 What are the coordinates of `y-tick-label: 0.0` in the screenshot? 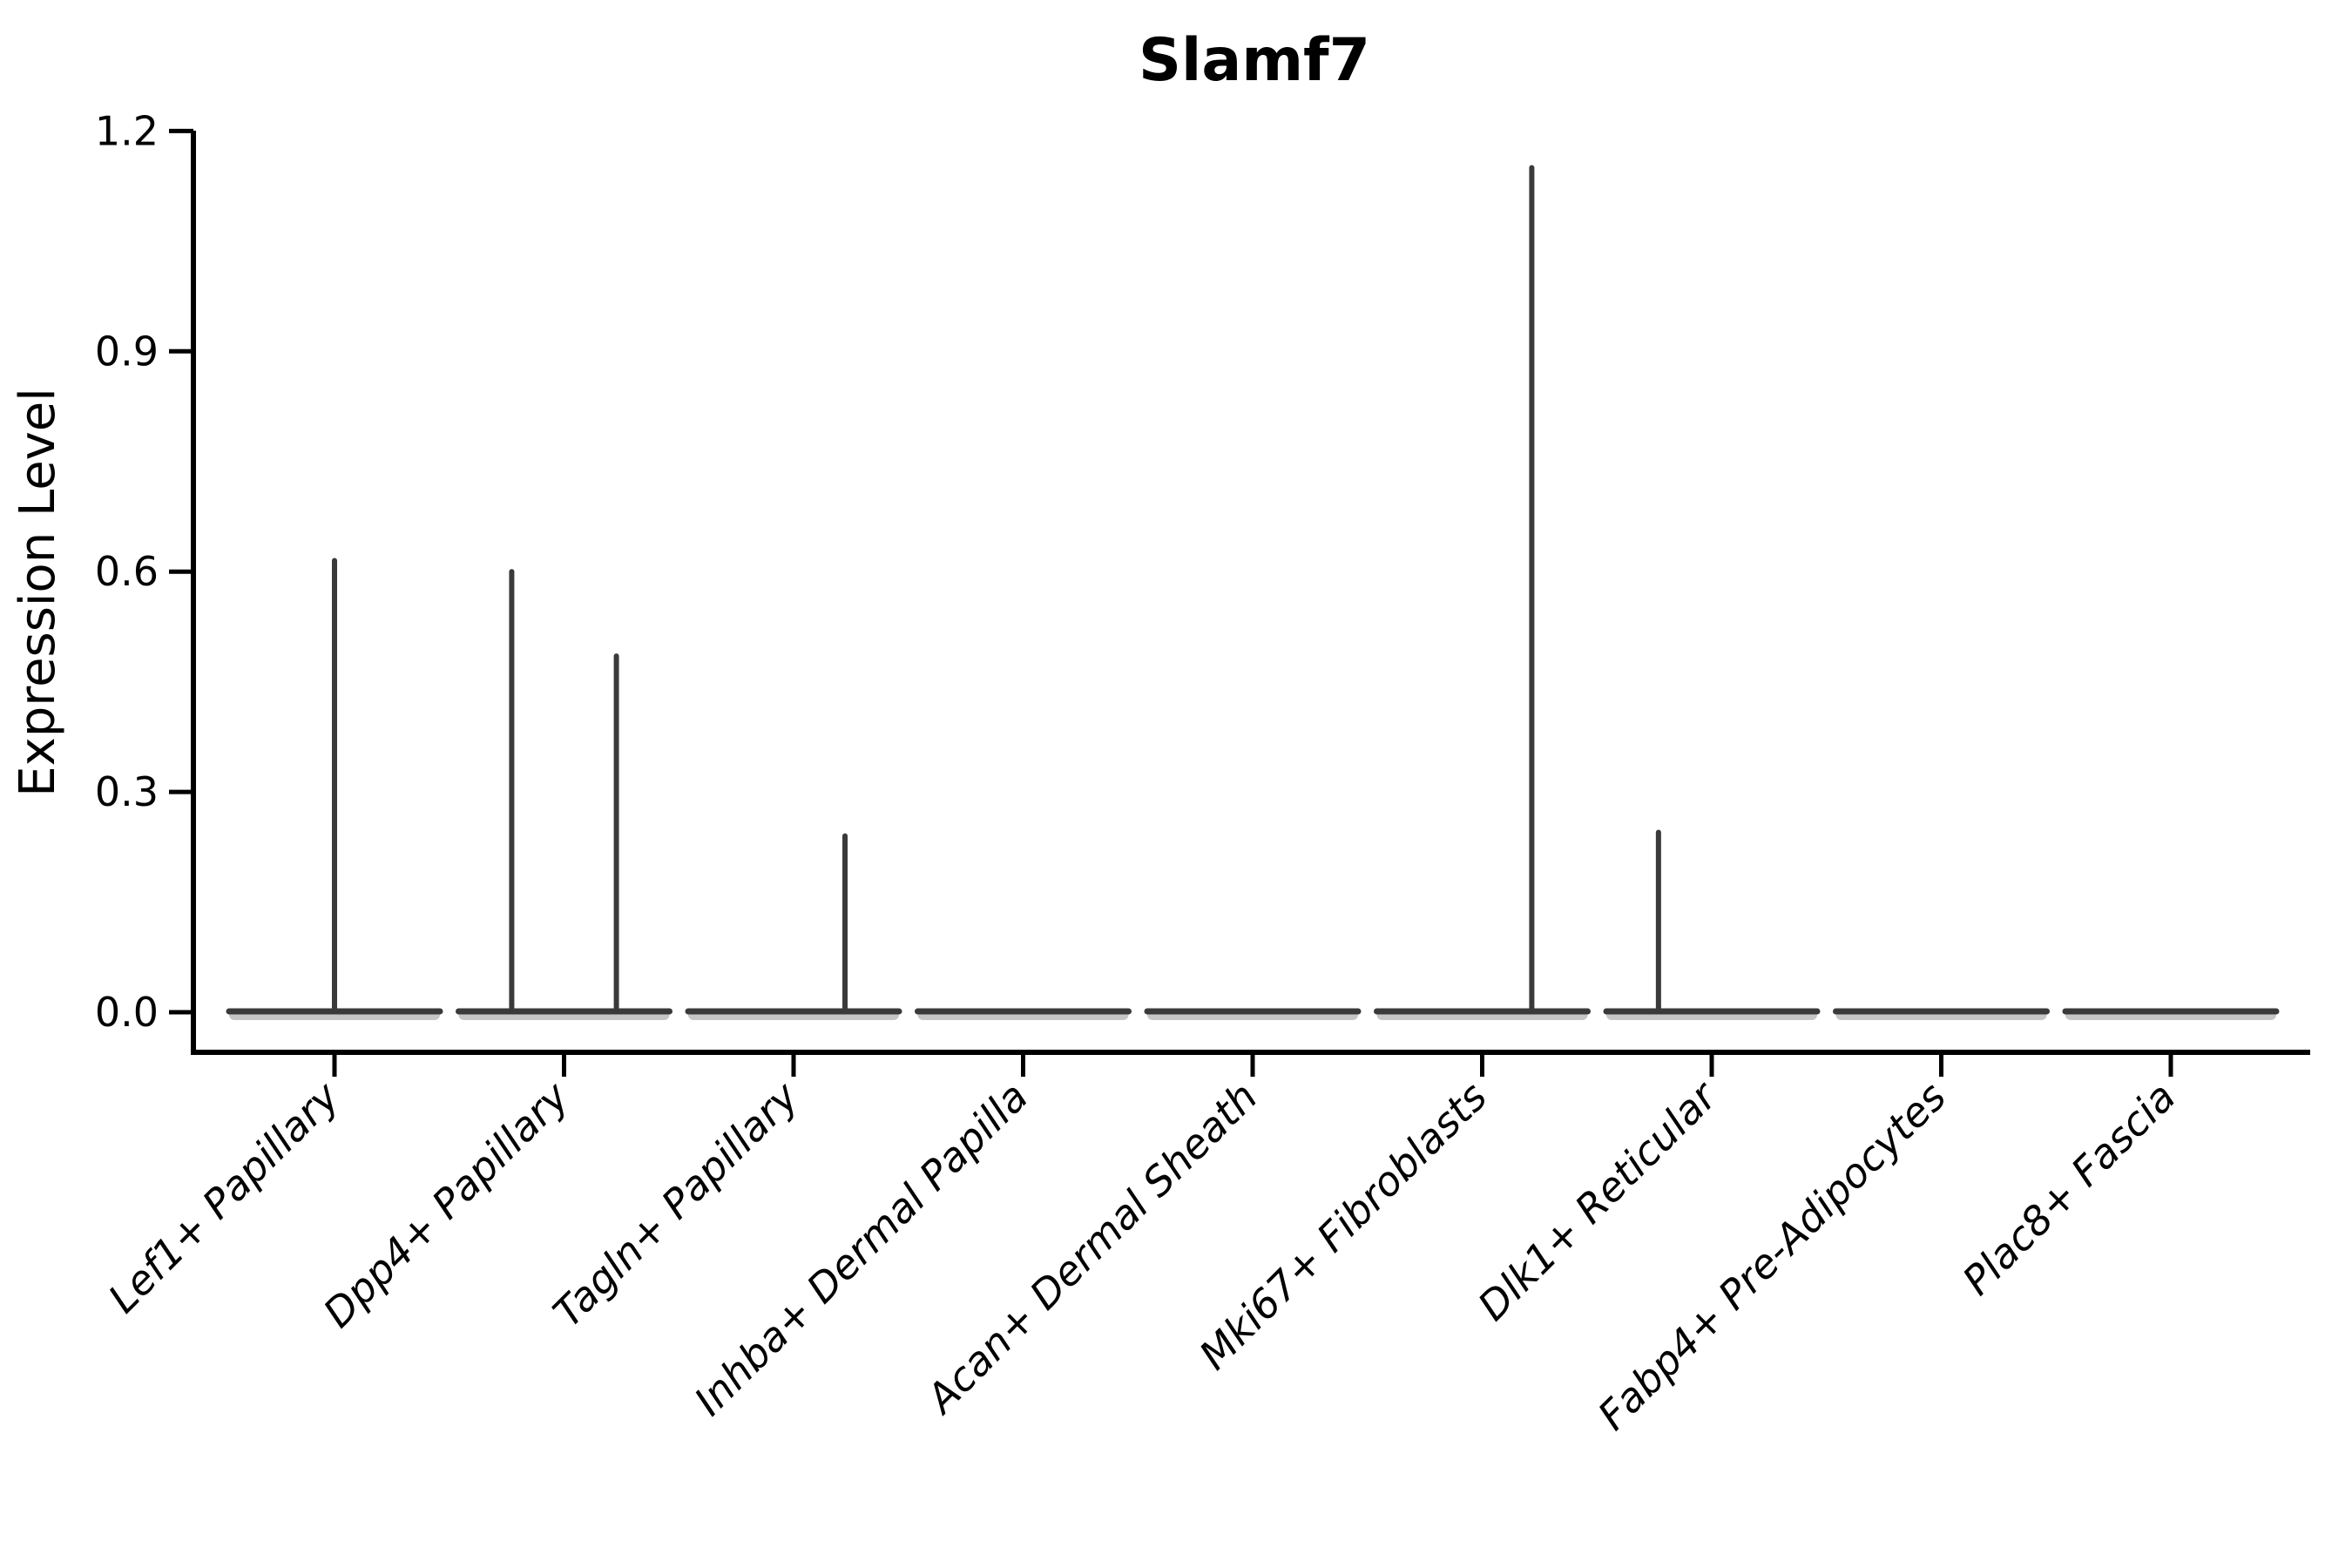 It's located at (127, 1013).